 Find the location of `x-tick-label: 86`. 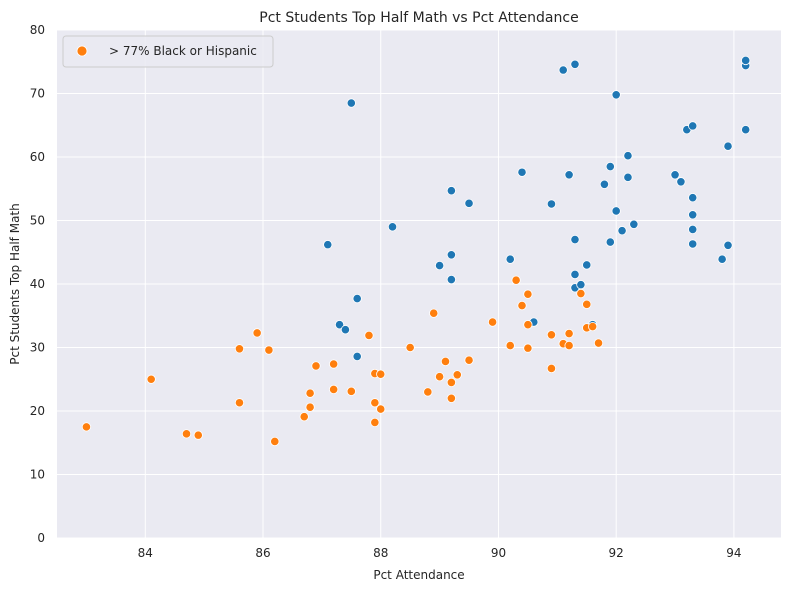

x-tick-label: 86 is located at coordinates (262, 553).